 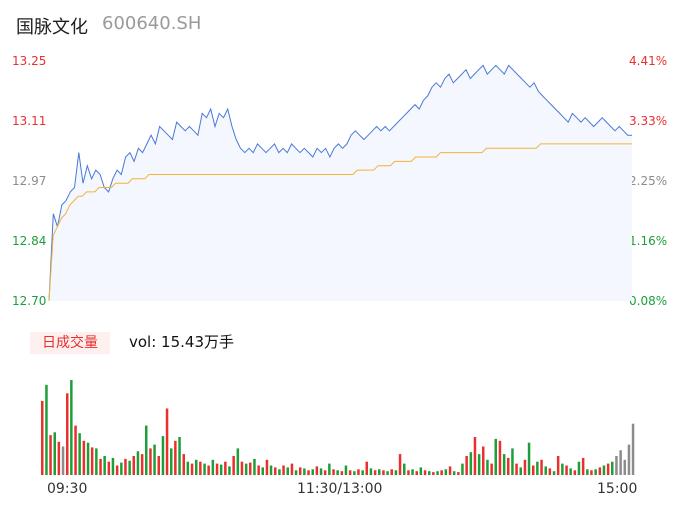 What do you see at coordinates (181, 342) in the screenshot?
I see `volume-value: vol: 15.43万手` at bounding box center [181, 342].